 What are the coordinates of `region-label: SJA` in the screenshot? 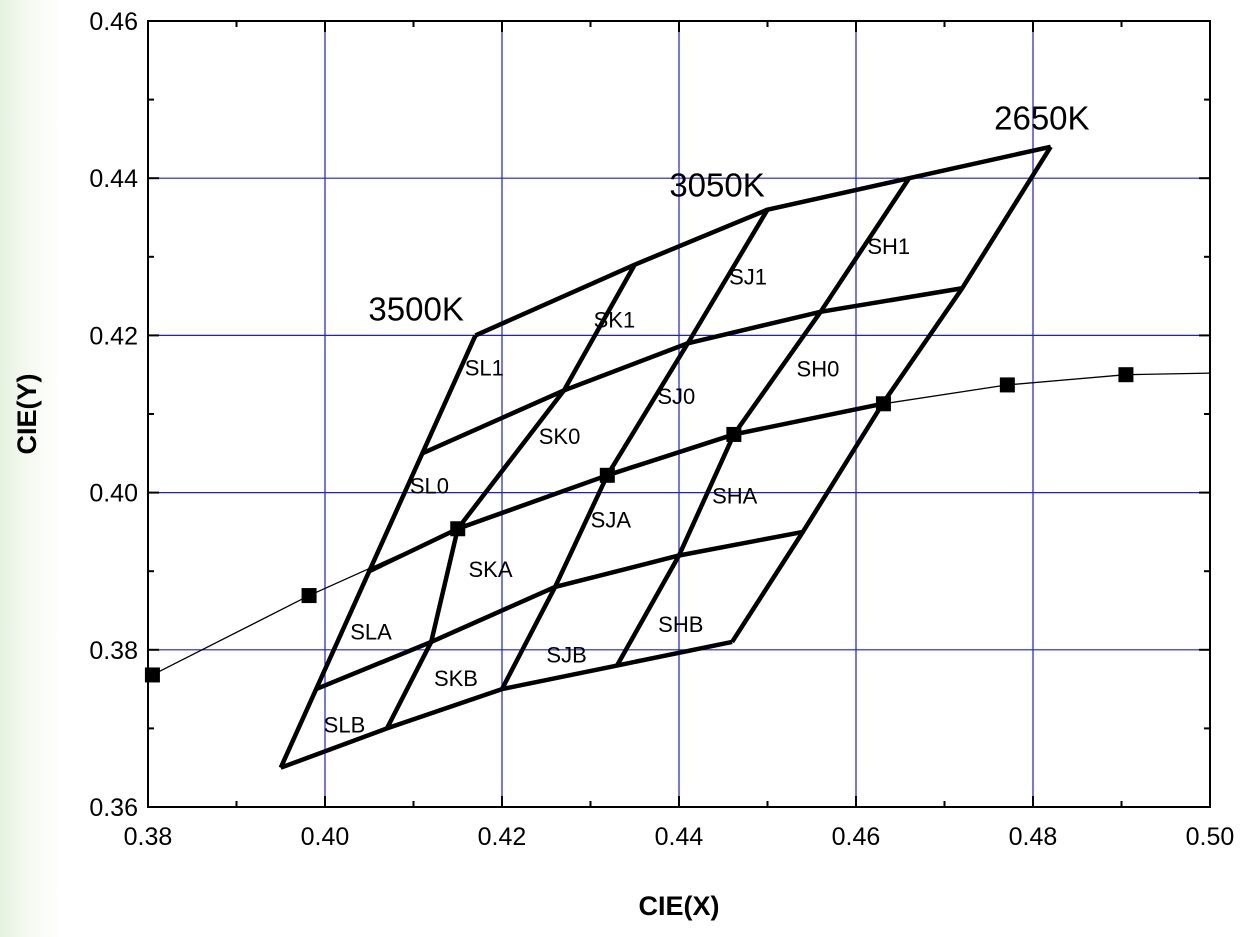 It's located at (611, 519).